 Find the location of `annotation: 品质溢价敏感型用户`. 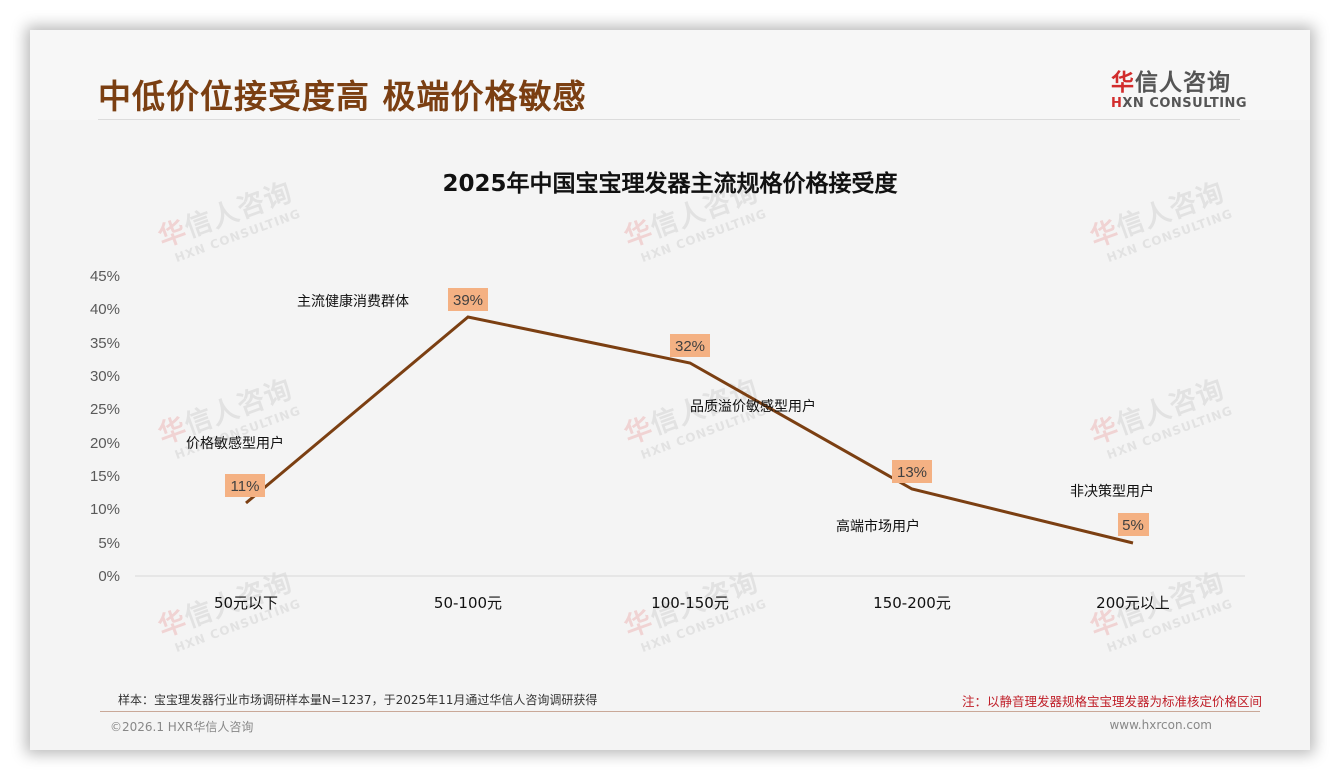

annotation: 品质溢价敏感型用户 is located at coordinates (753, 406).